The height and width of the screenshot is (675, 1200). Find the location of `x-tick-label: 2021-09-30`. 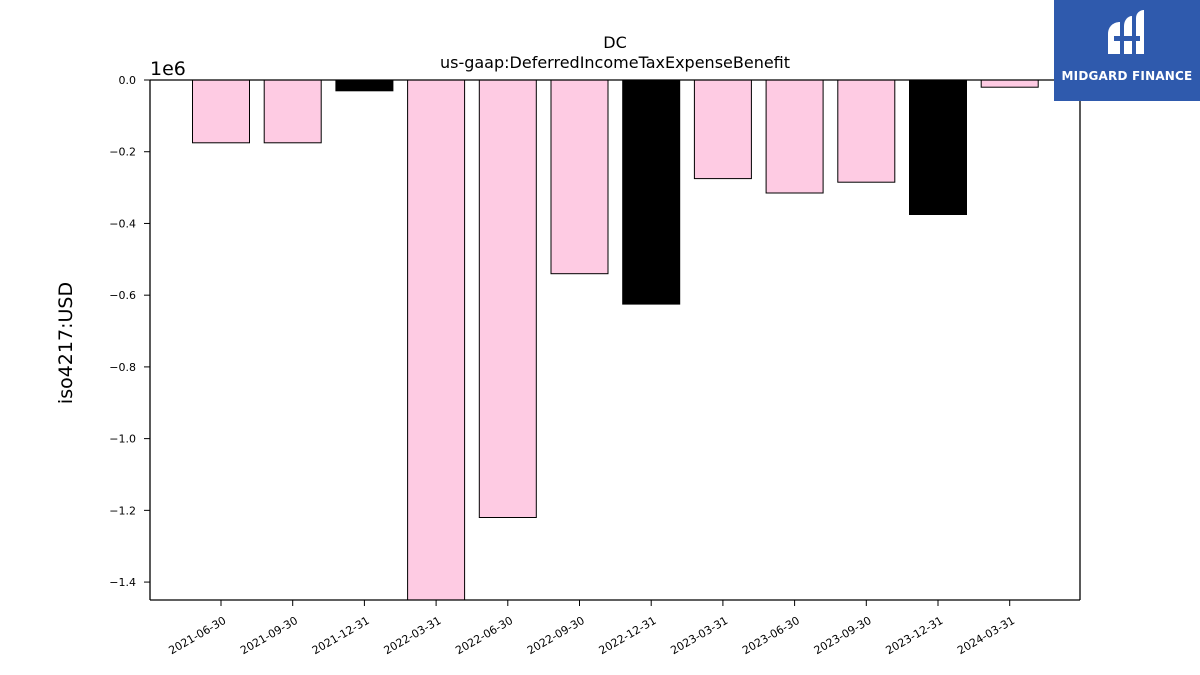

x-tick-label: 2021-09-30 is located at coordinates (269, 635).